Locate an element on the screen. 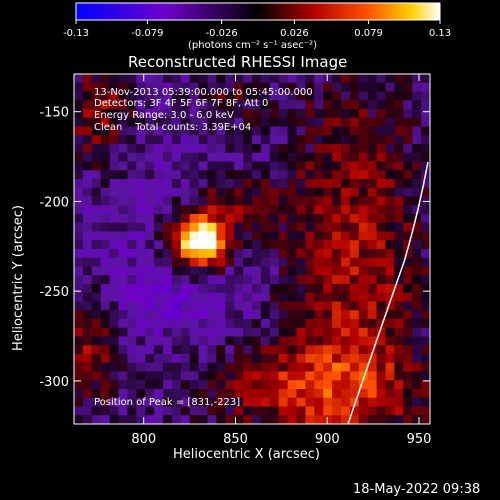 This screenshot has height=500, width=500. x-tick-label: 850 is located at coordinates (235, 439).